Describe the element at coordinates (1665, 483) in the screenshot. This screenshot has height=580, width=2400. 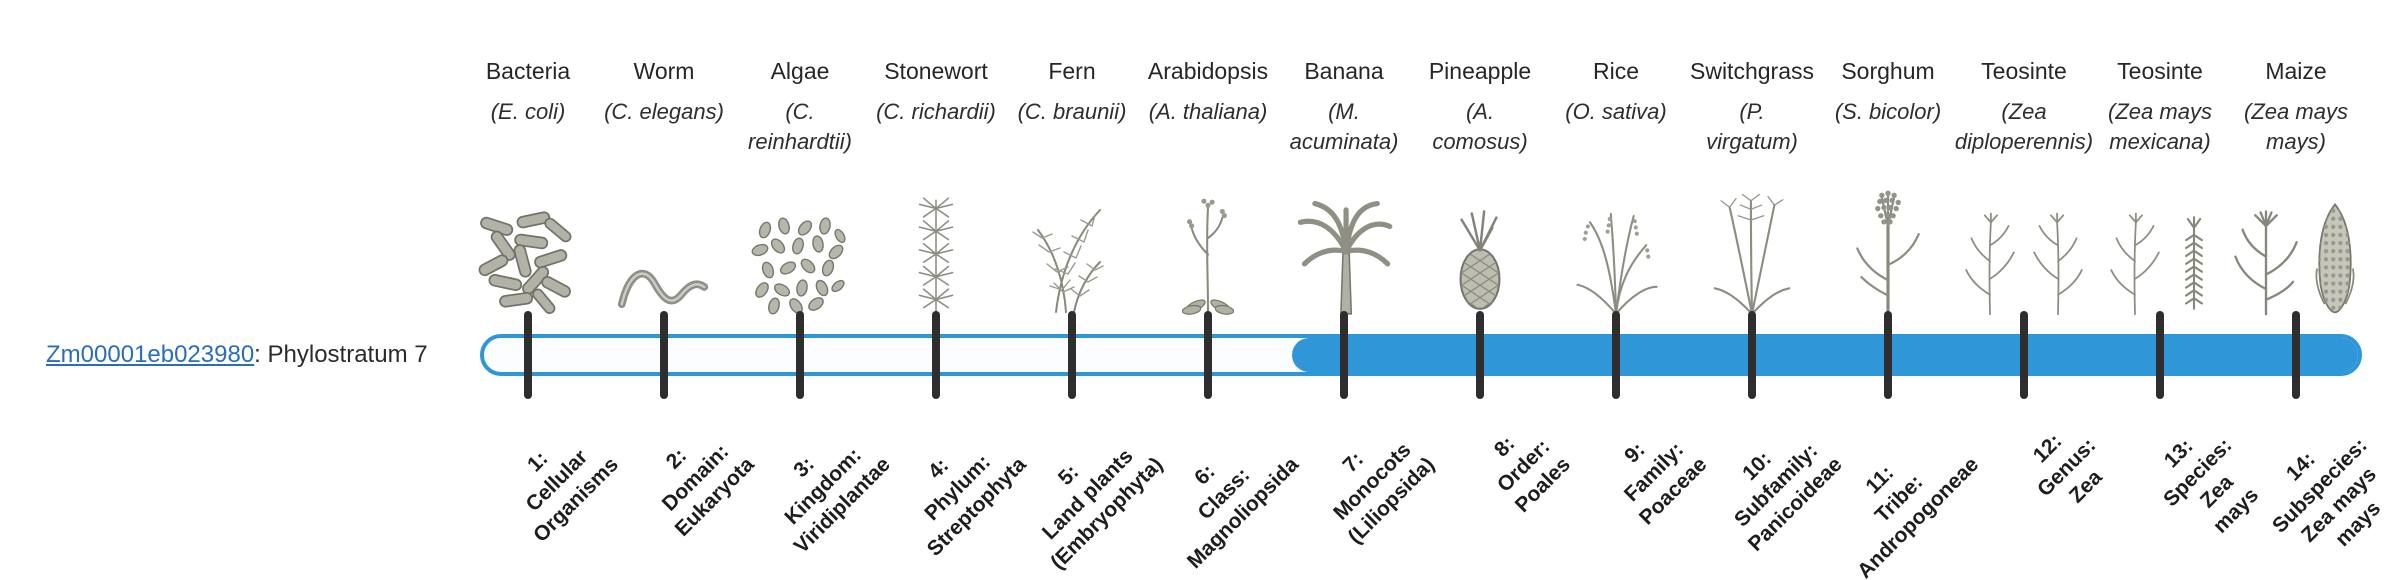
I see `phylostratum-label-text: 9: Family: Poaceae` at that location.